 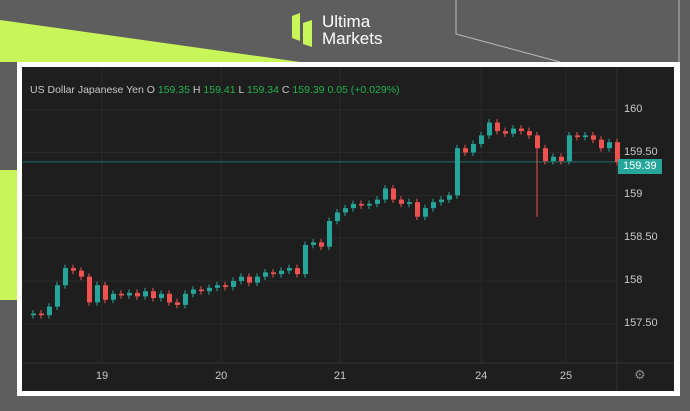 I want to click on symbol-name: US Dollar Japanese Yen, so click(x=87, y=90).